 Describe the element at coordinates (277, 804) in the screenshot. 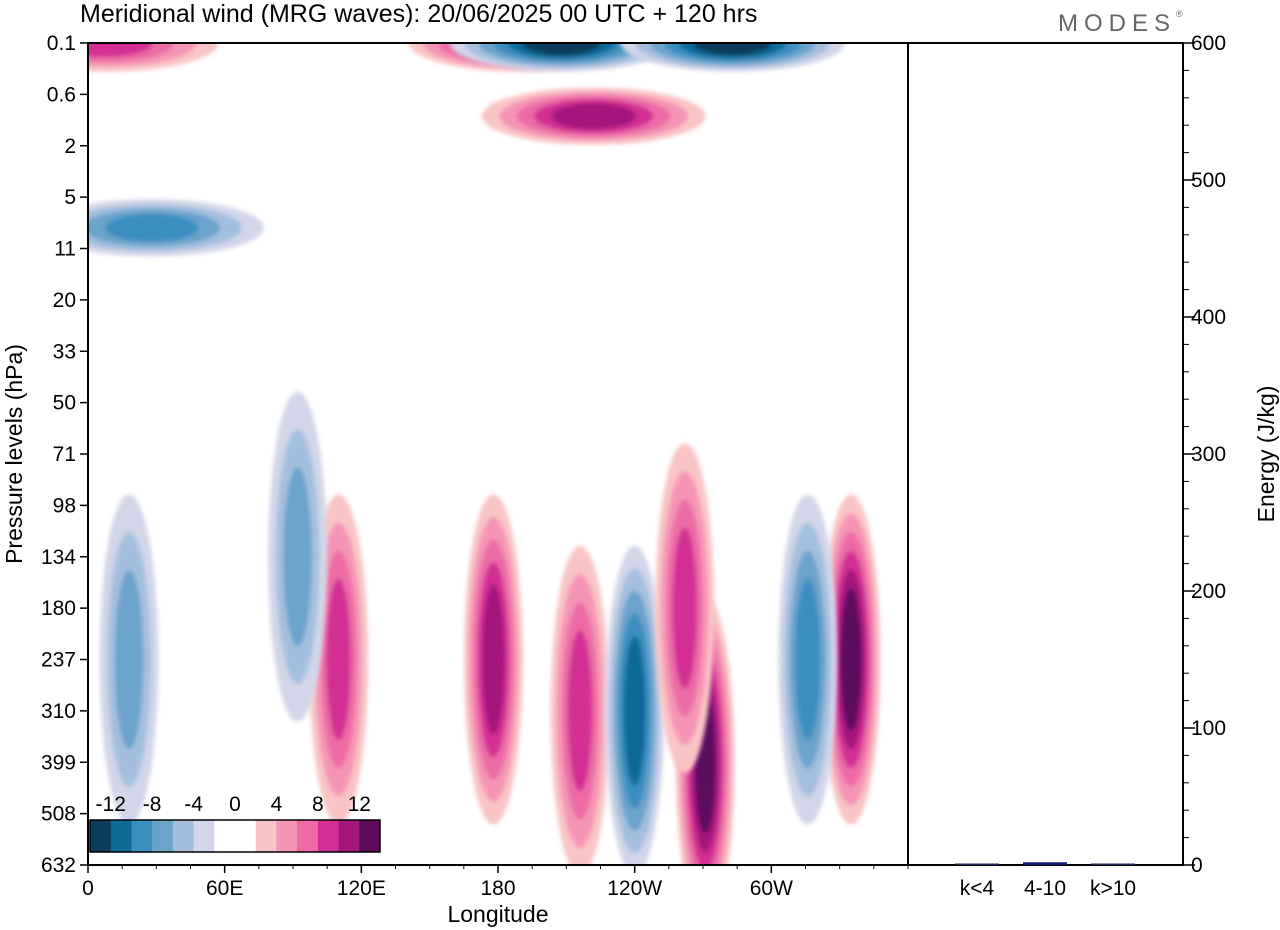

I see `colorbar-label: 4` at that location.